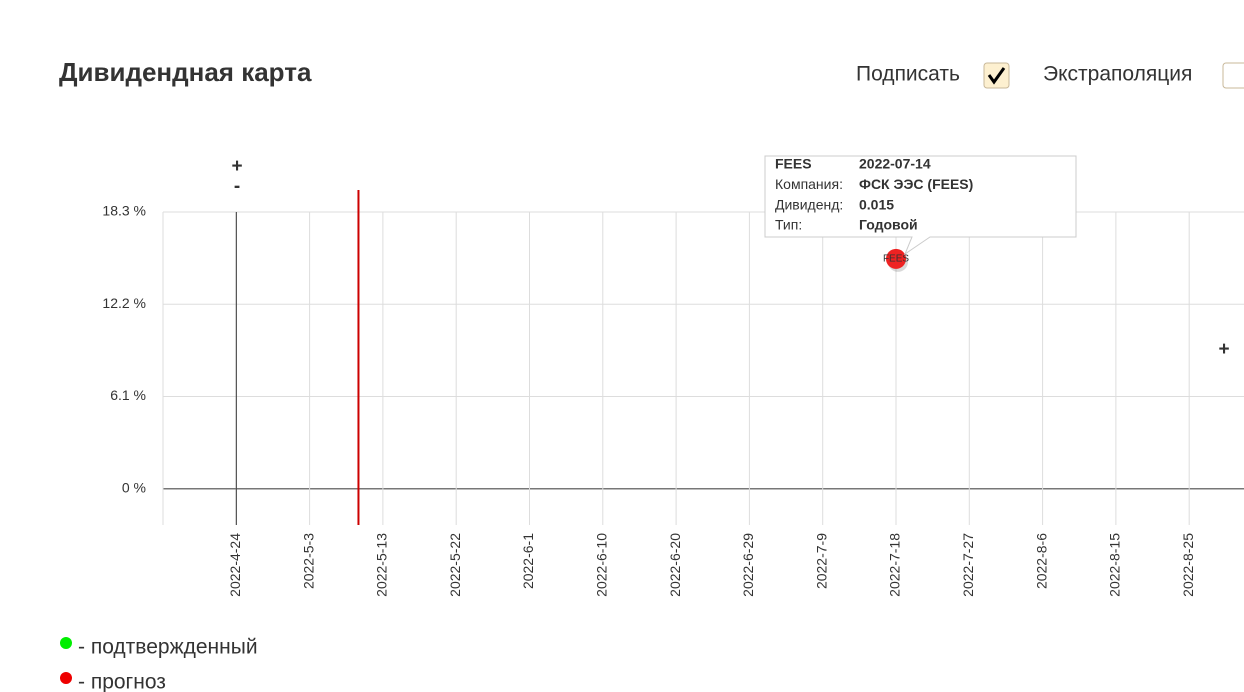 The height and width of the screenshot is (692, 1244). What do you see at coordinates (235, 565) in the screenshot?
I see `x-tick-label: 2022-4-24` at bounding box center [235, 565].